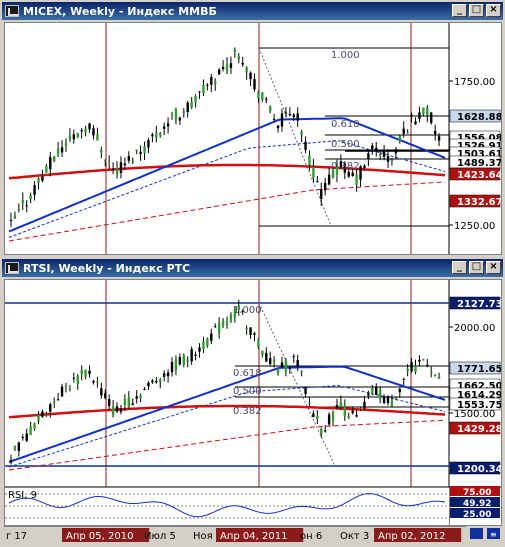  Describe the element at coordinates (479, 405) in the screenshot. I see `price-tag-label: 1553.75` at that location.